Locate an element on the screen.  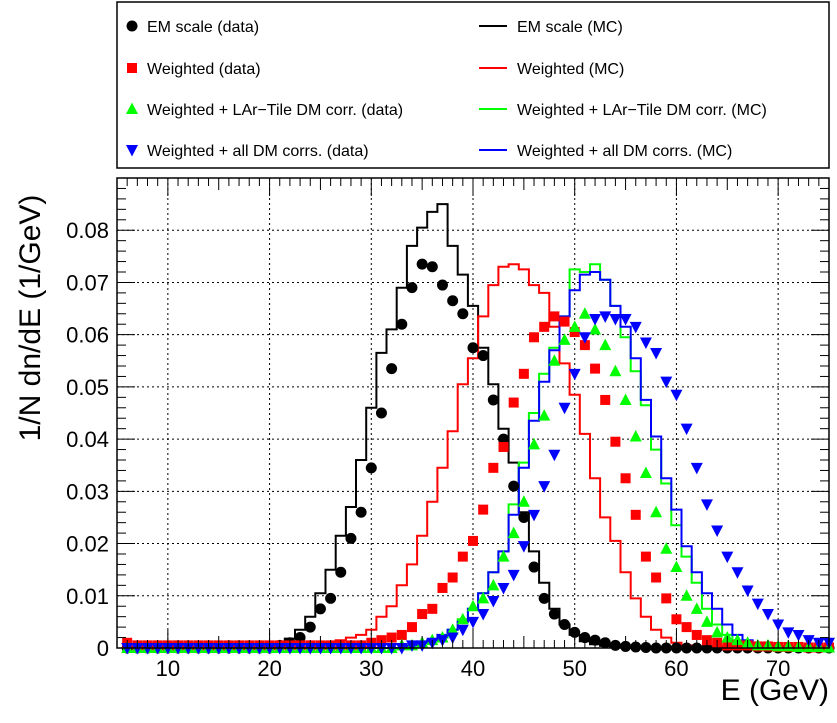
y-tick-label: 0.08 is located at coordinates (87, 230).